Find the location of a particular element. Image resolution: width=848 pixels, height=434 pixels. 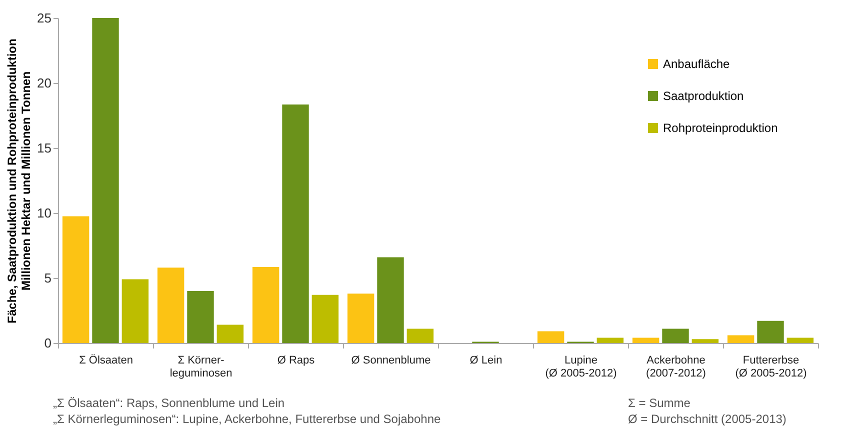

x-tick-label: Lupine (Ø 2005-2012) is located at coordinates (581, 367).